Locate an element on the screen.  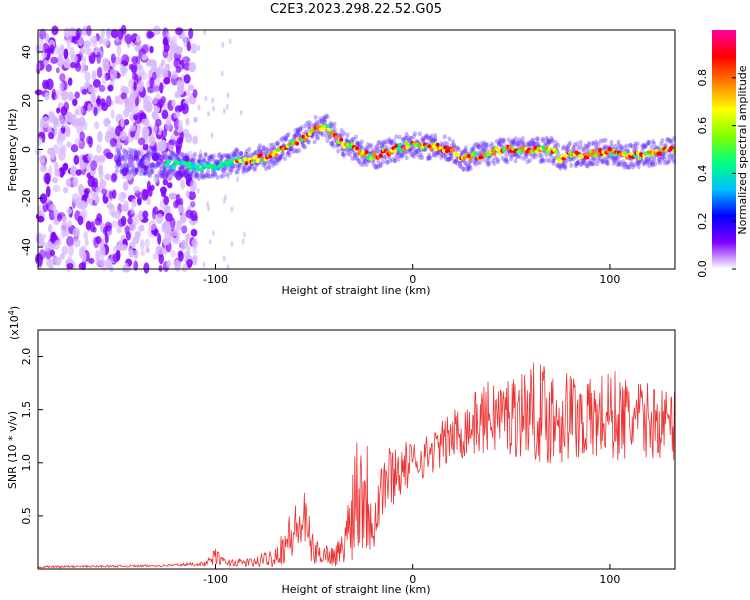
spectrogram-y-axis-label: Frequency (Hz) is located at coordinates (12, 150).